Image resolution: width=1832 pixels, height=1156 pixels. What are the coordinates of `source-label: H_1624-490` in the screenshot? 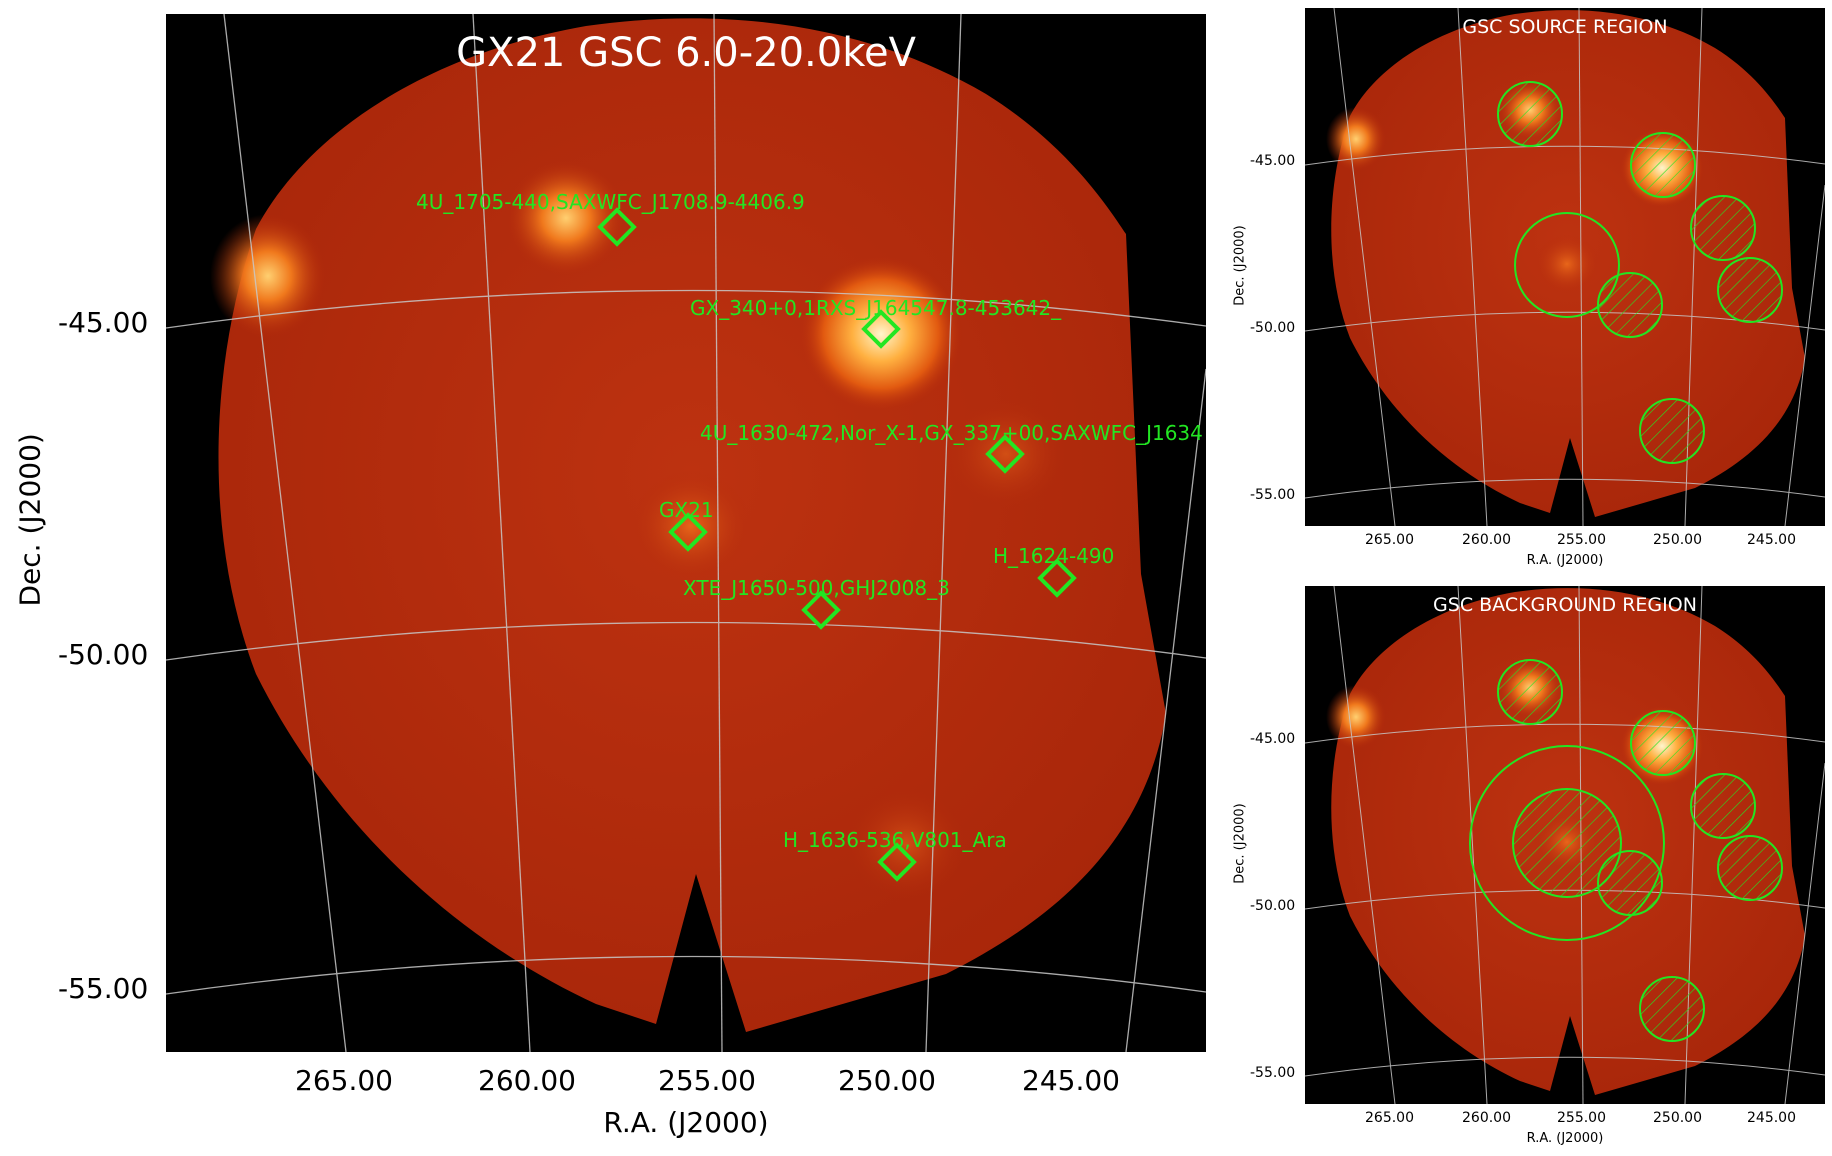 It's located at (1054, 556).